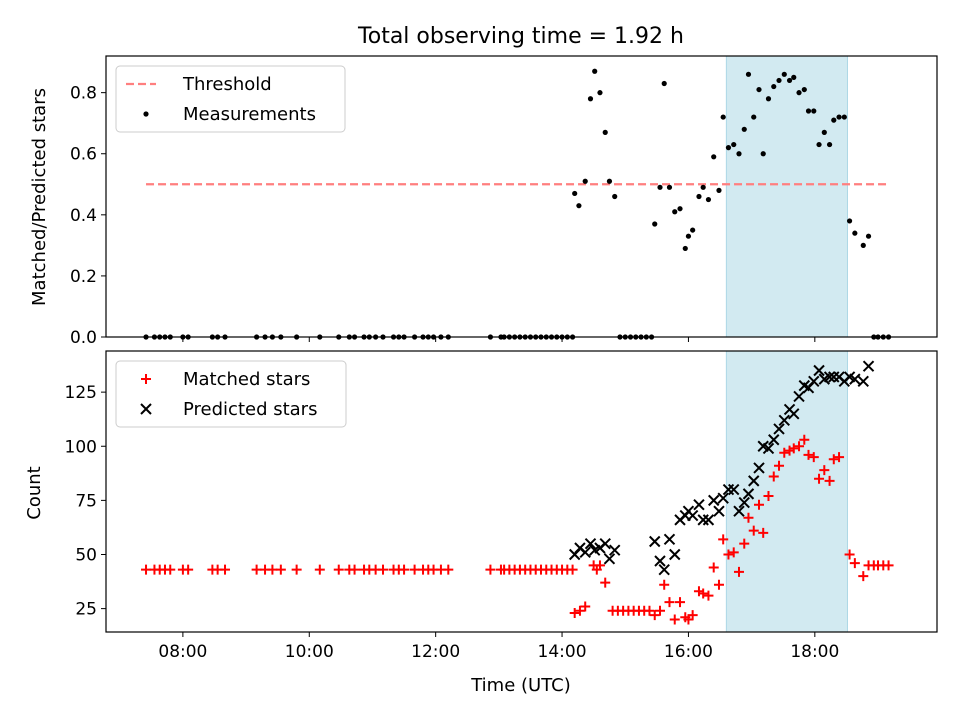 This screenshot has width=960, height=720. What do you see at coordinates (86, 610) in the screenshot?
I see `y-tick-label: 25` at bounding box center [86, 610].